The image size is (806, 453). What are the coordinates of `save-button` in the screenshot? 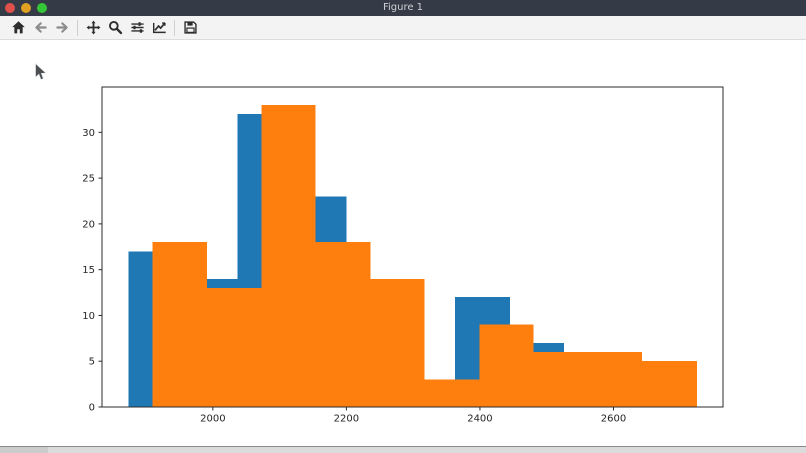 It's located at (190, 28).